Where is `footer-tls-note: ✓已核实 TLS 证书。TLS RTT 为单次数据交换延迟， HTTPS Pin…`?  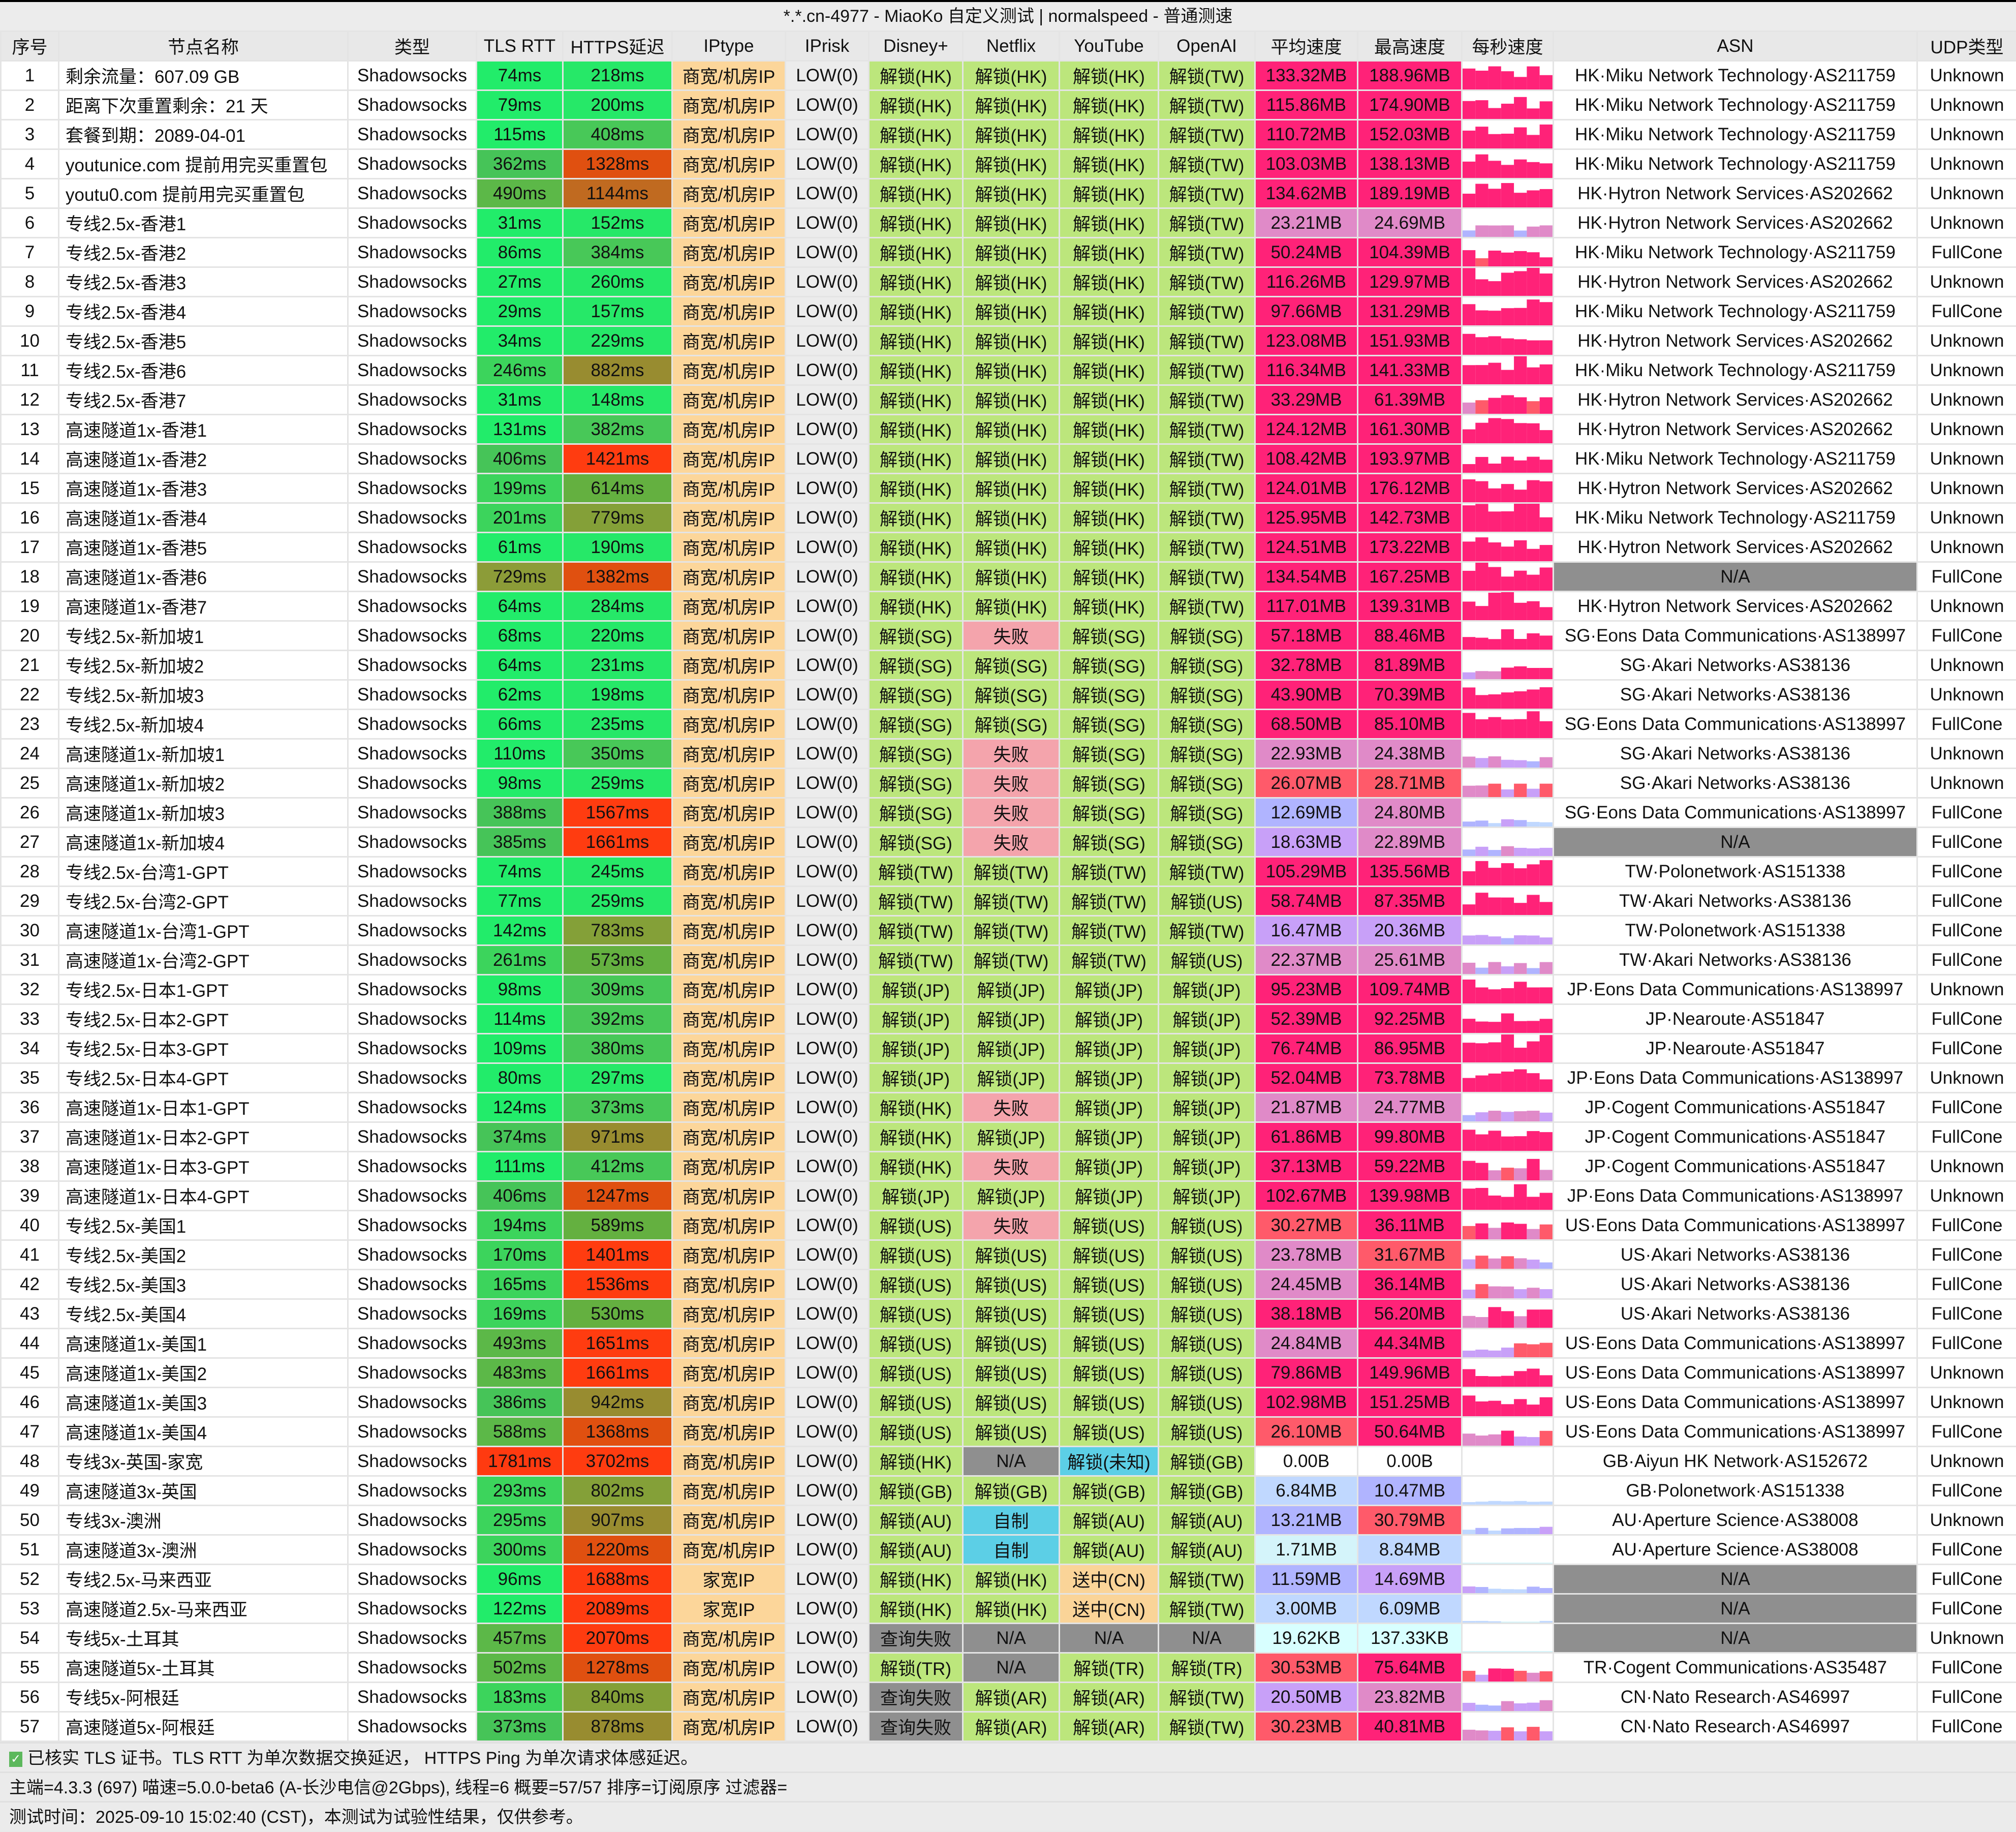 footer-tls-note: ✓已核实 TLS 证书。TLS RTT 为单次数据交换延迟， HTTPS Pin… is located at coordinates (1008, 1757).